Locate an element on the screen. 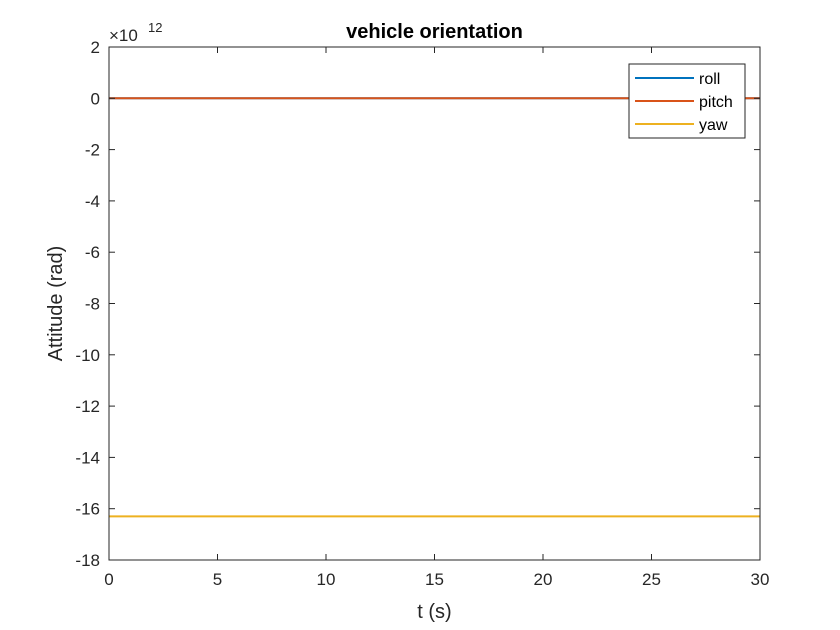  y-tick-label: -14 is located at coordinates (87, 457).